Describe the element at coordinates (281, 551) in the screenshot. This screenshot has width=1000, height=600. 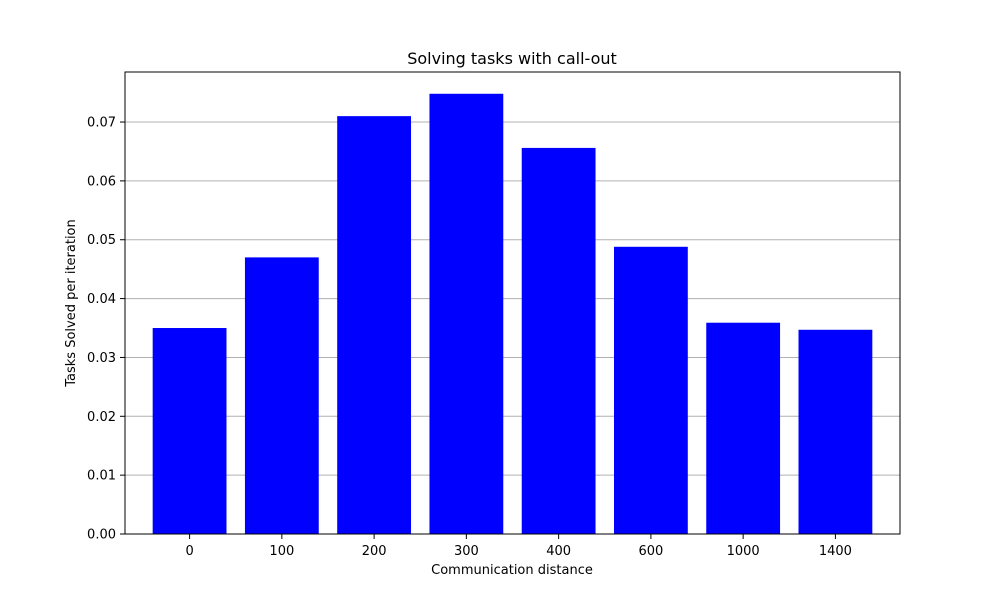
I see `x-tick-label: 100` at that location.